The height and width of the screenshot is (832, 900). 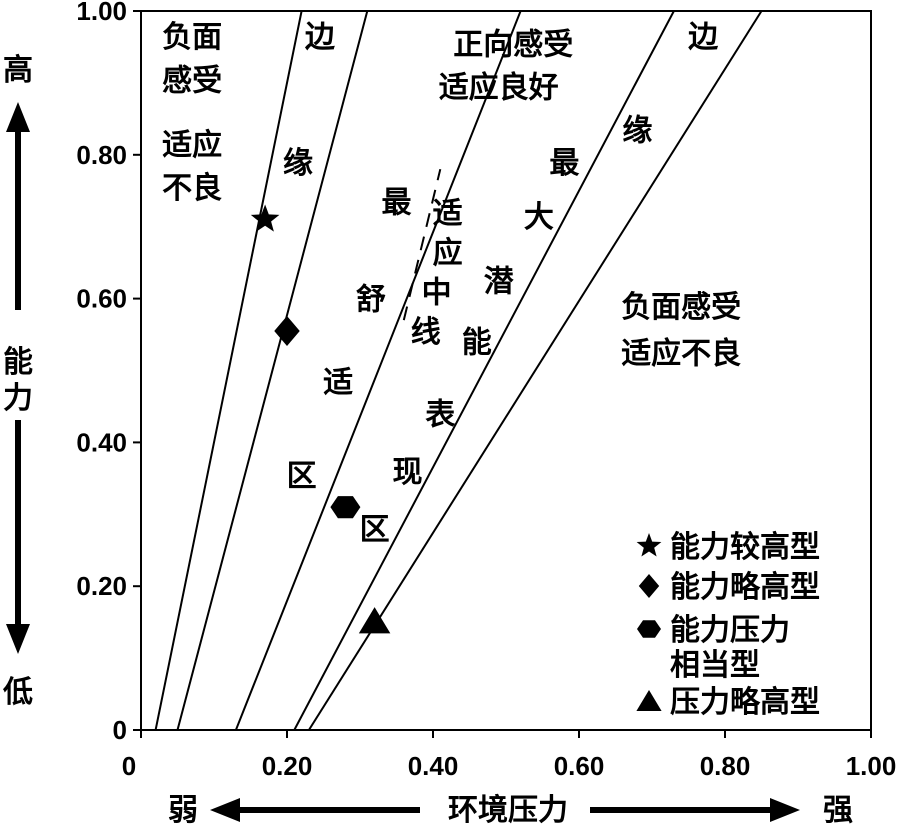 I want to click on data-markers, so click(x=320, y=419).